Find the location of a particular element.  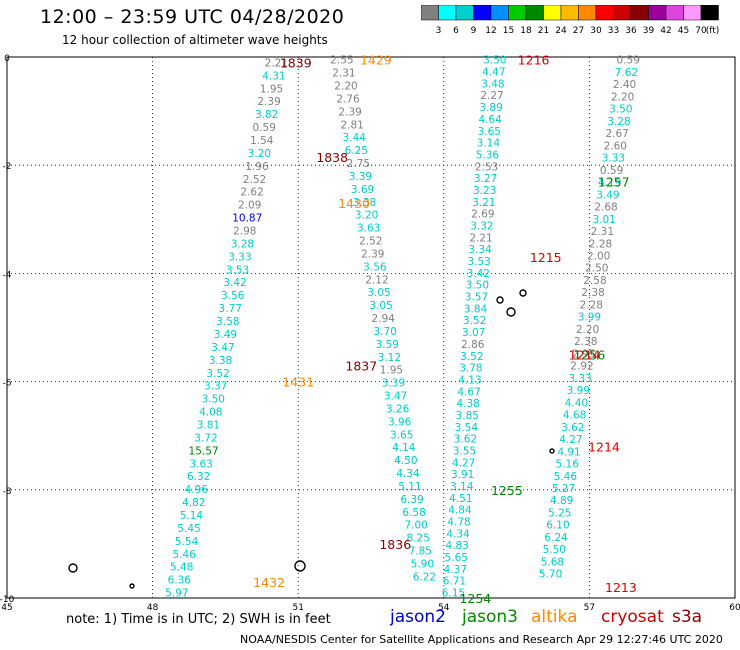

pass-time-label: 1430 is located at coordinates (354, 203).